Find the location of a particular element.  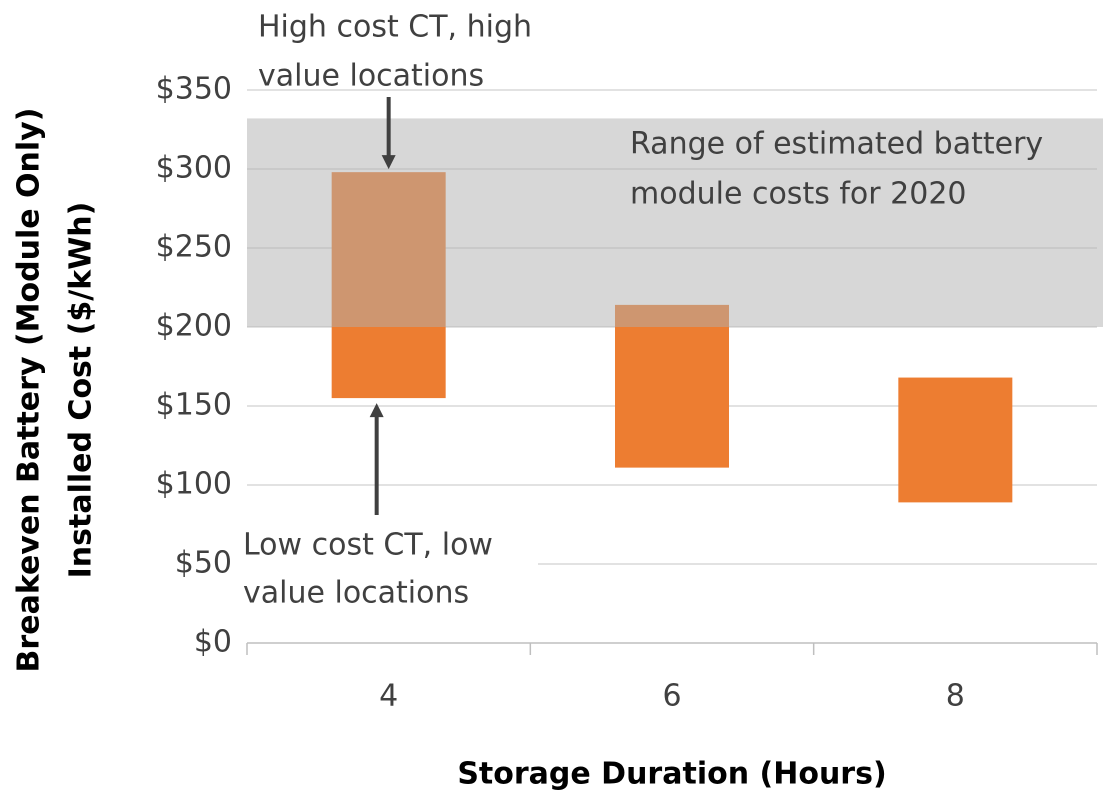

y-axis-title-line: Breakeven Battery (Module Only) is located at coordinates (29, 390).